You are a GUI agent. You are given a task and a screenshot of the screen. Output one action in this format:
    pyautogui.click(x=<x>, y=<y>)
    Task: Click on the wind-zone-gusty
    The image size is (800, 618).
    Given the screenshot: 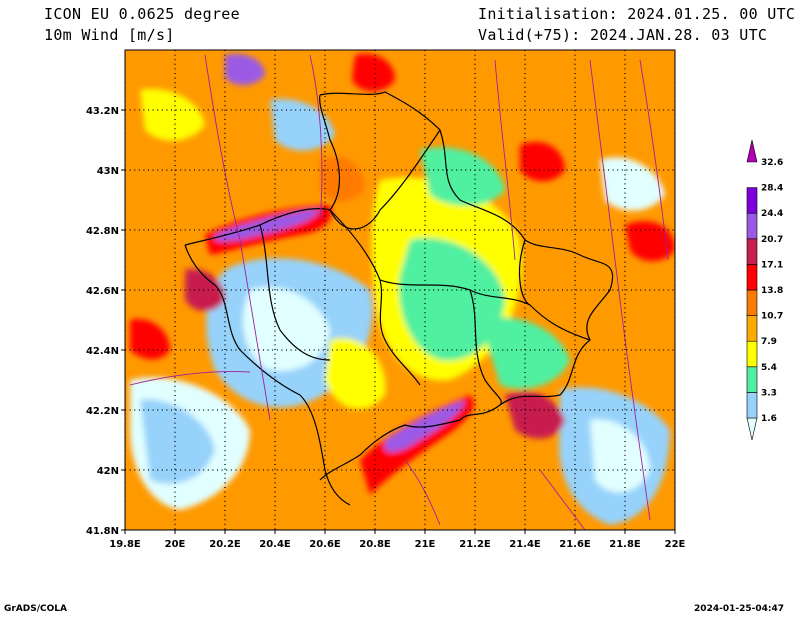 What is the action you would take?
    pyautogui.click(x=342, y=179)
    